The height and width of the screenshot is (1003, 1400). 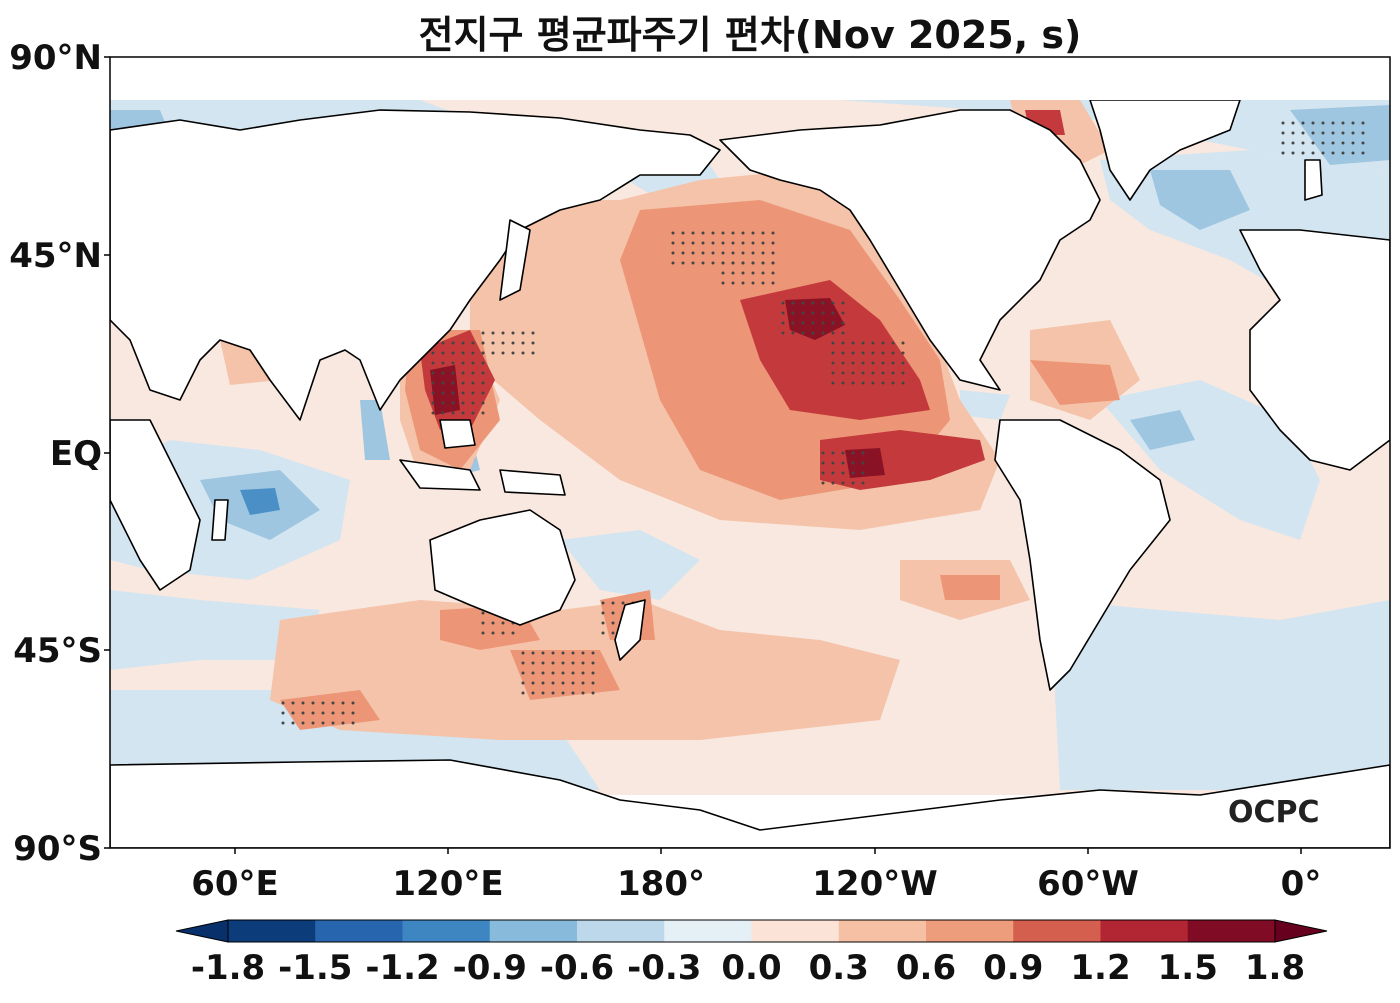 What do you see at coordinates (926, 968) in the screenshot?
I see `colorbar-tick-label: 0.6` at bounding box center [926, 968].